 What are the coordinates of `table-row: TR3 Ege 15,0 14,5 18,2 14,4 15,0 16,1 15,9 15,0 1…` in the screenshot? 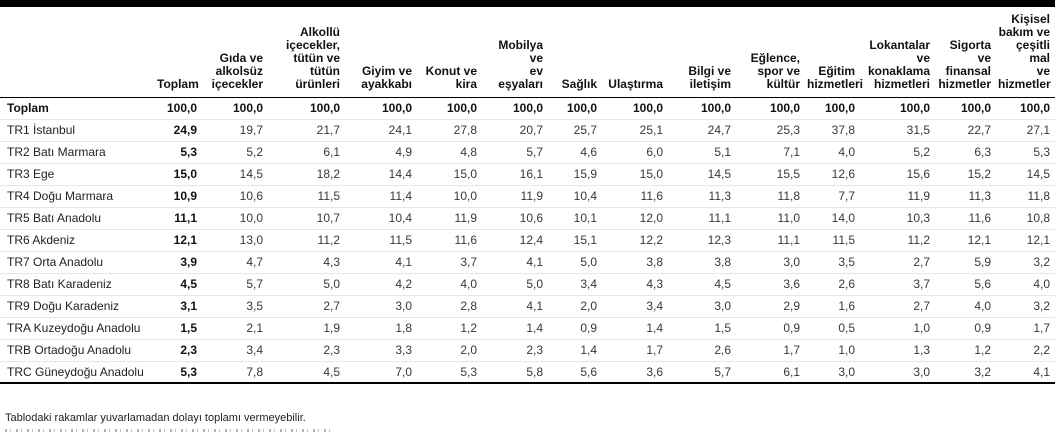 It's located at (527, 173).